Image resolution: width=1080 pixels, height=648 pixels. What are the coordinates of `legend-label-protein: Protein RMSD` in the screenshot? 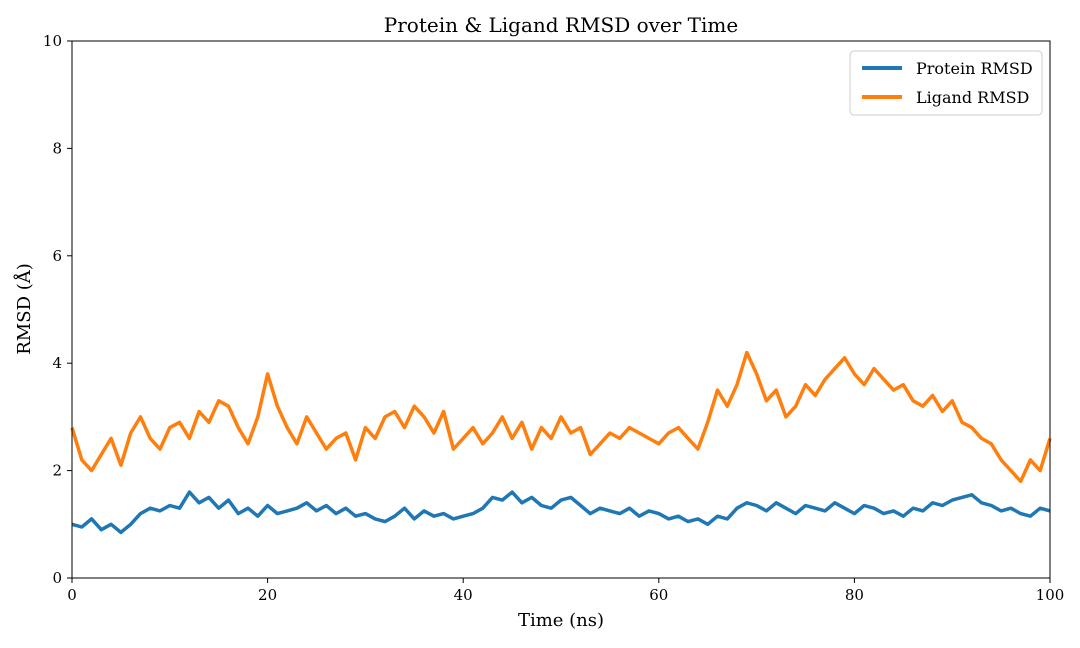 It's located at (974, 68).